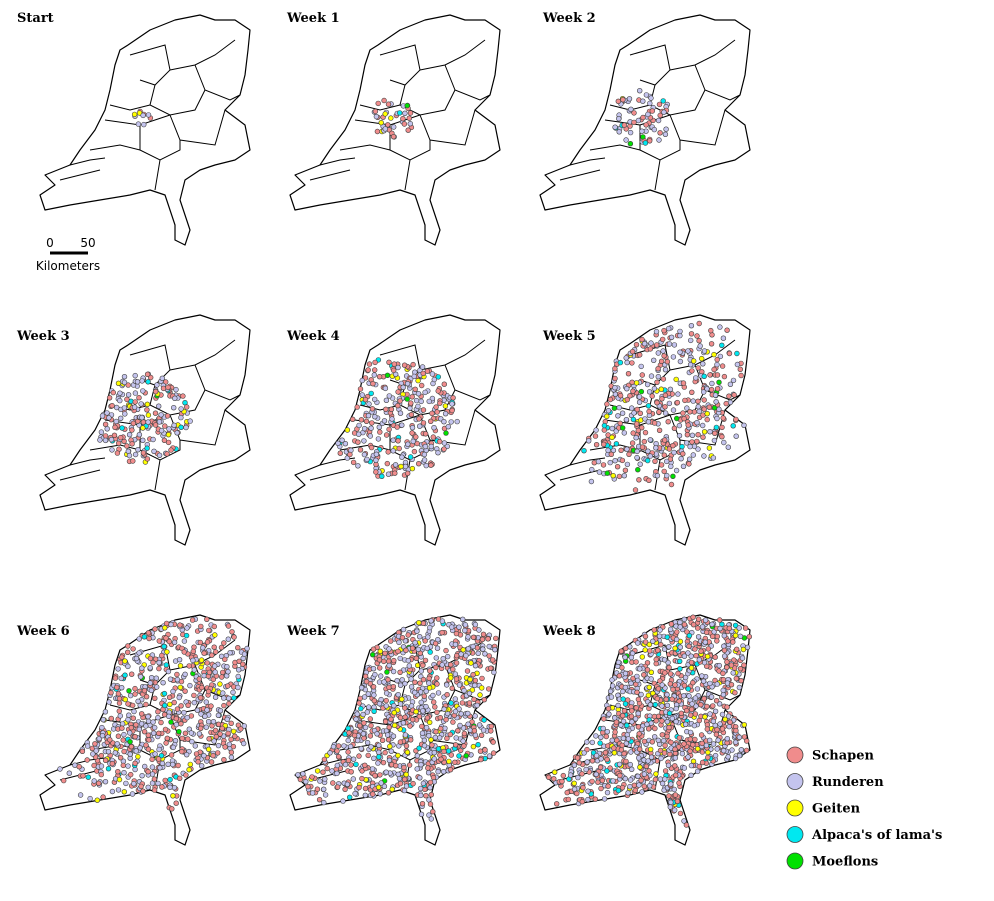 The image size is (994, 901). Describe the element at coordinates (569, 631) in the screenshot. I see `panel-title: Week 8` at that location.